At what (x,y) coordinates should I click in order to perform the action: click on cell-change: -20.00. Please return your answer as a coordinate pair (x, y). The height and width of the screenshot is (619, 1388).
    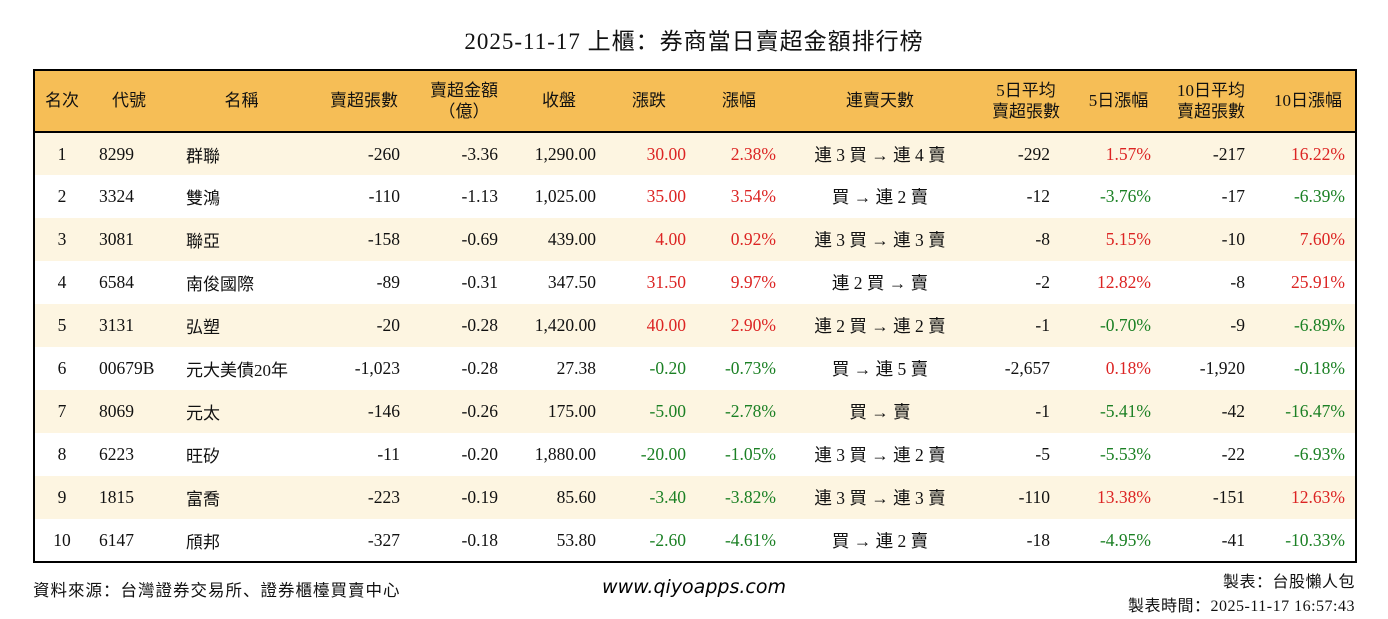
    Looking at the image, I should click on (663, 454).